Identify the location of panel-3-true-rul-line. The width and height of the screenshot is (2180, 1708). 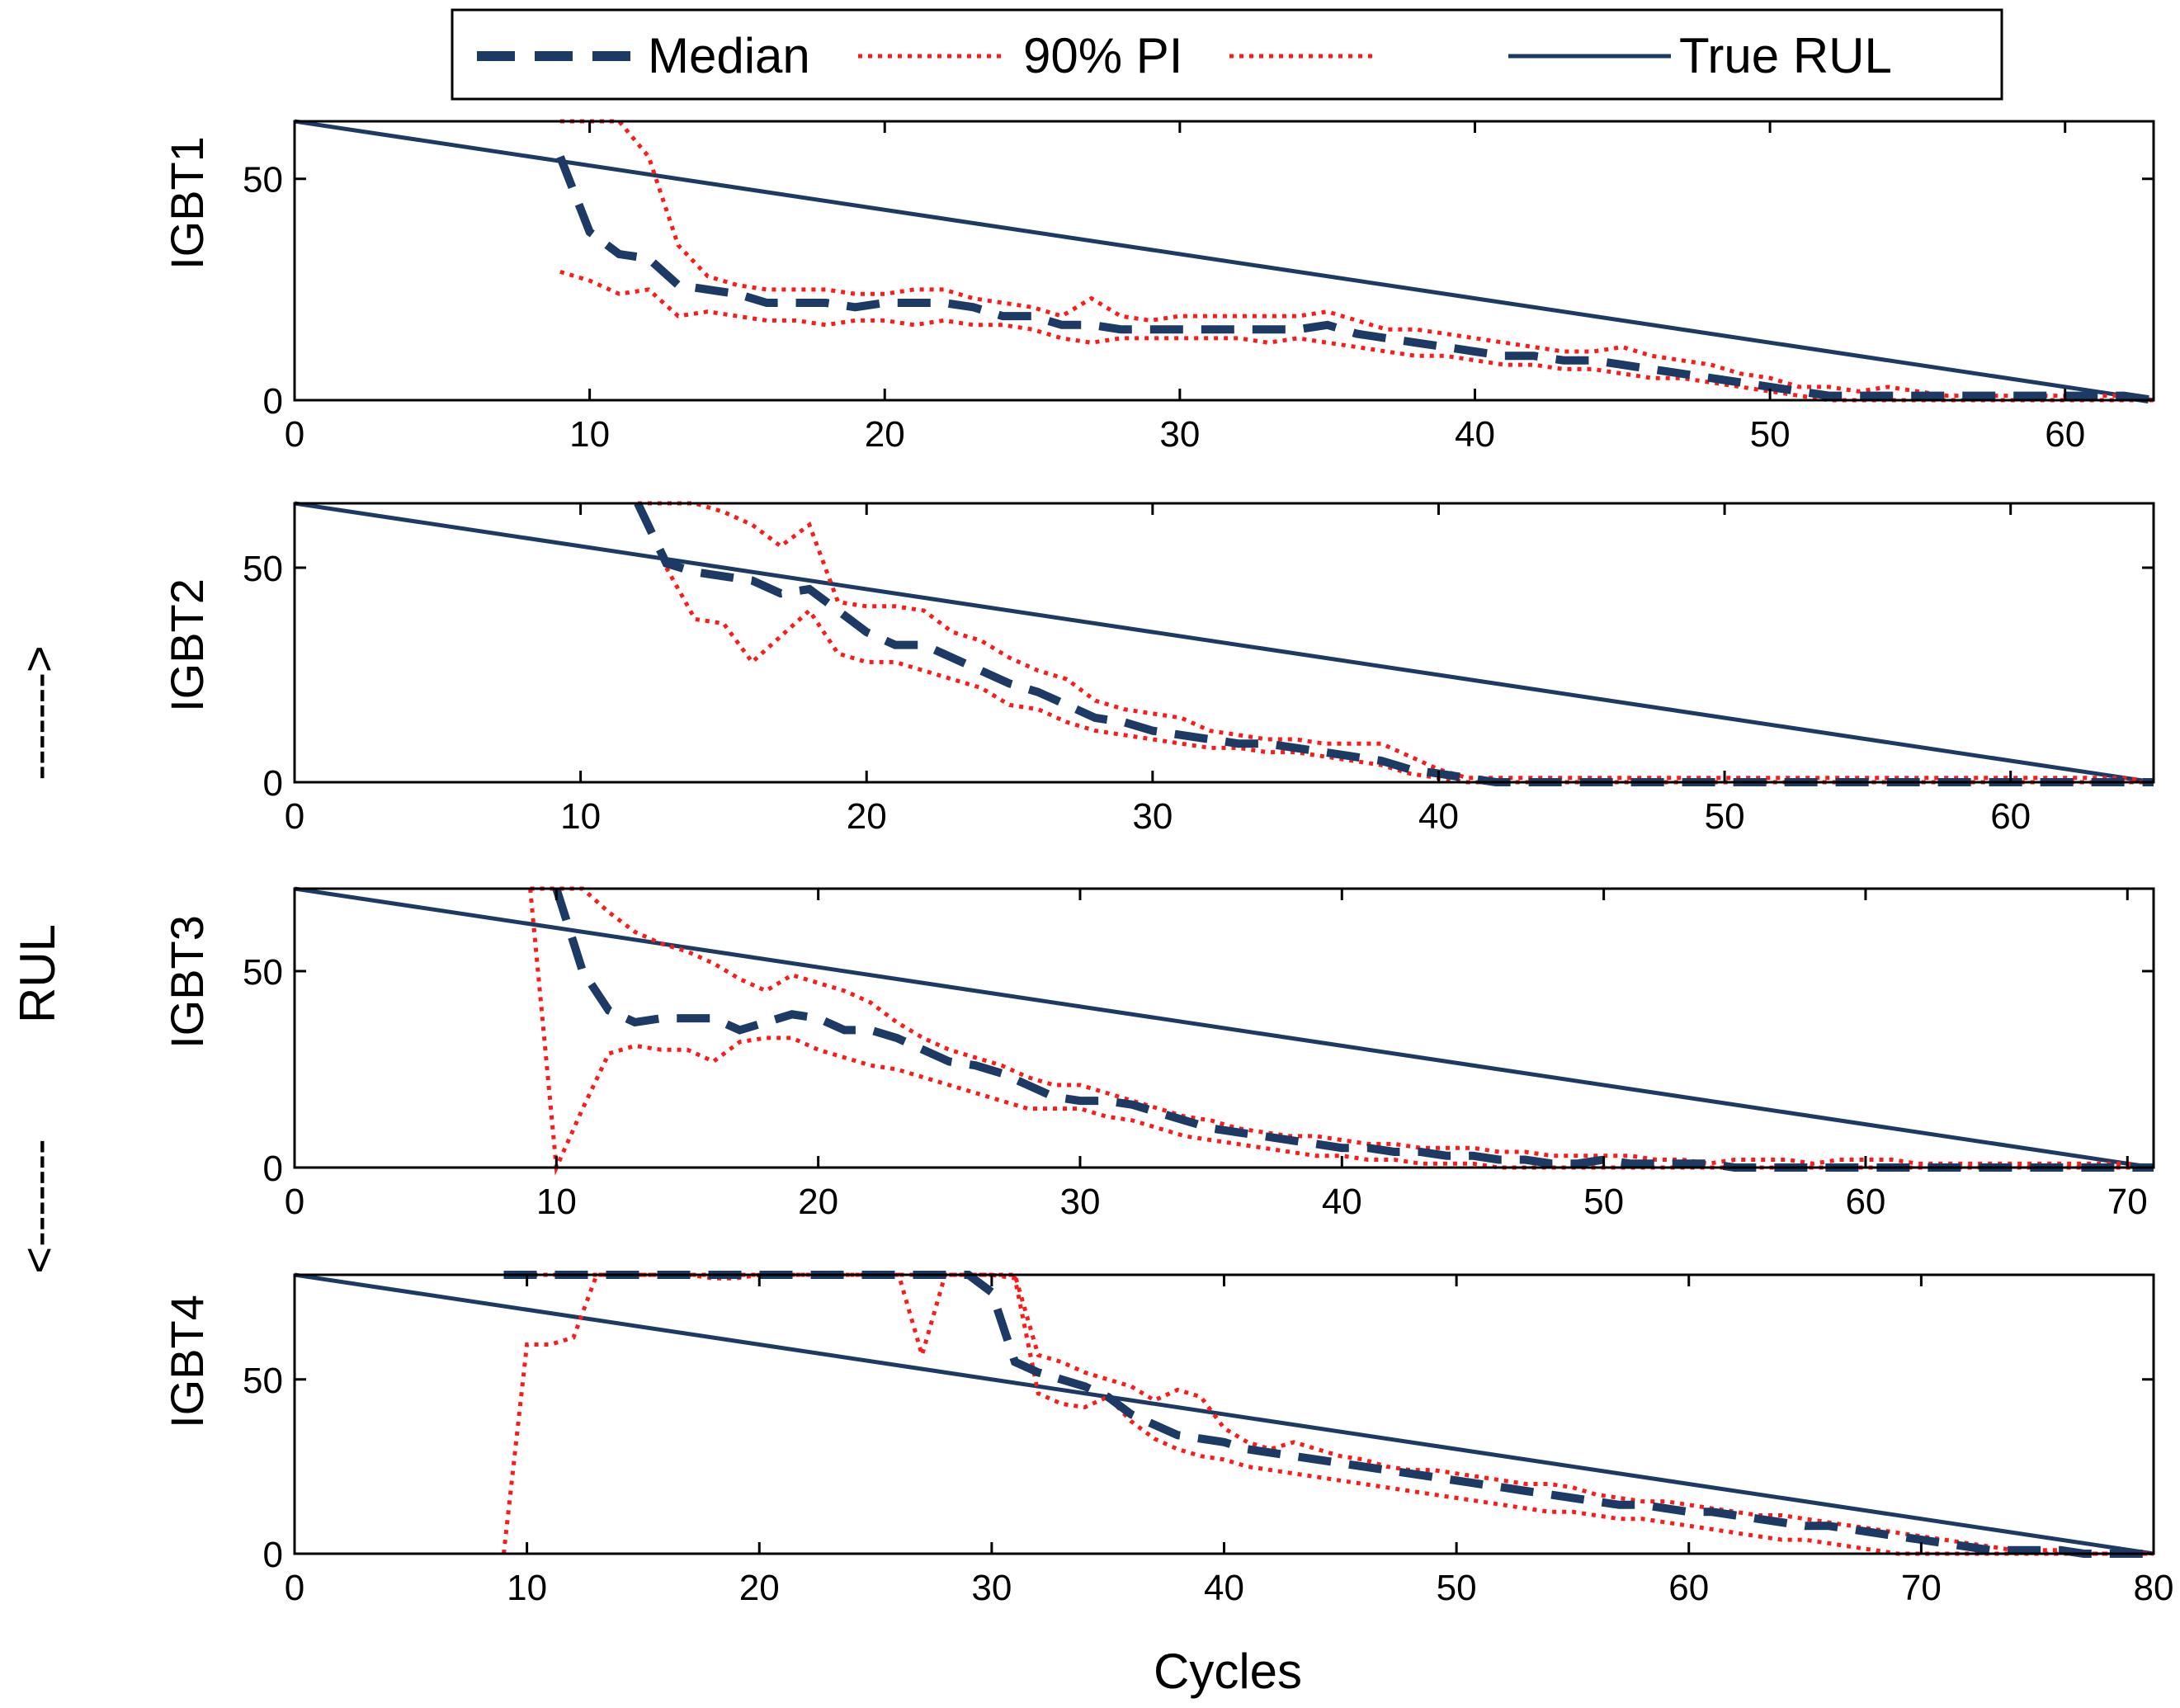
(1224, 1028).